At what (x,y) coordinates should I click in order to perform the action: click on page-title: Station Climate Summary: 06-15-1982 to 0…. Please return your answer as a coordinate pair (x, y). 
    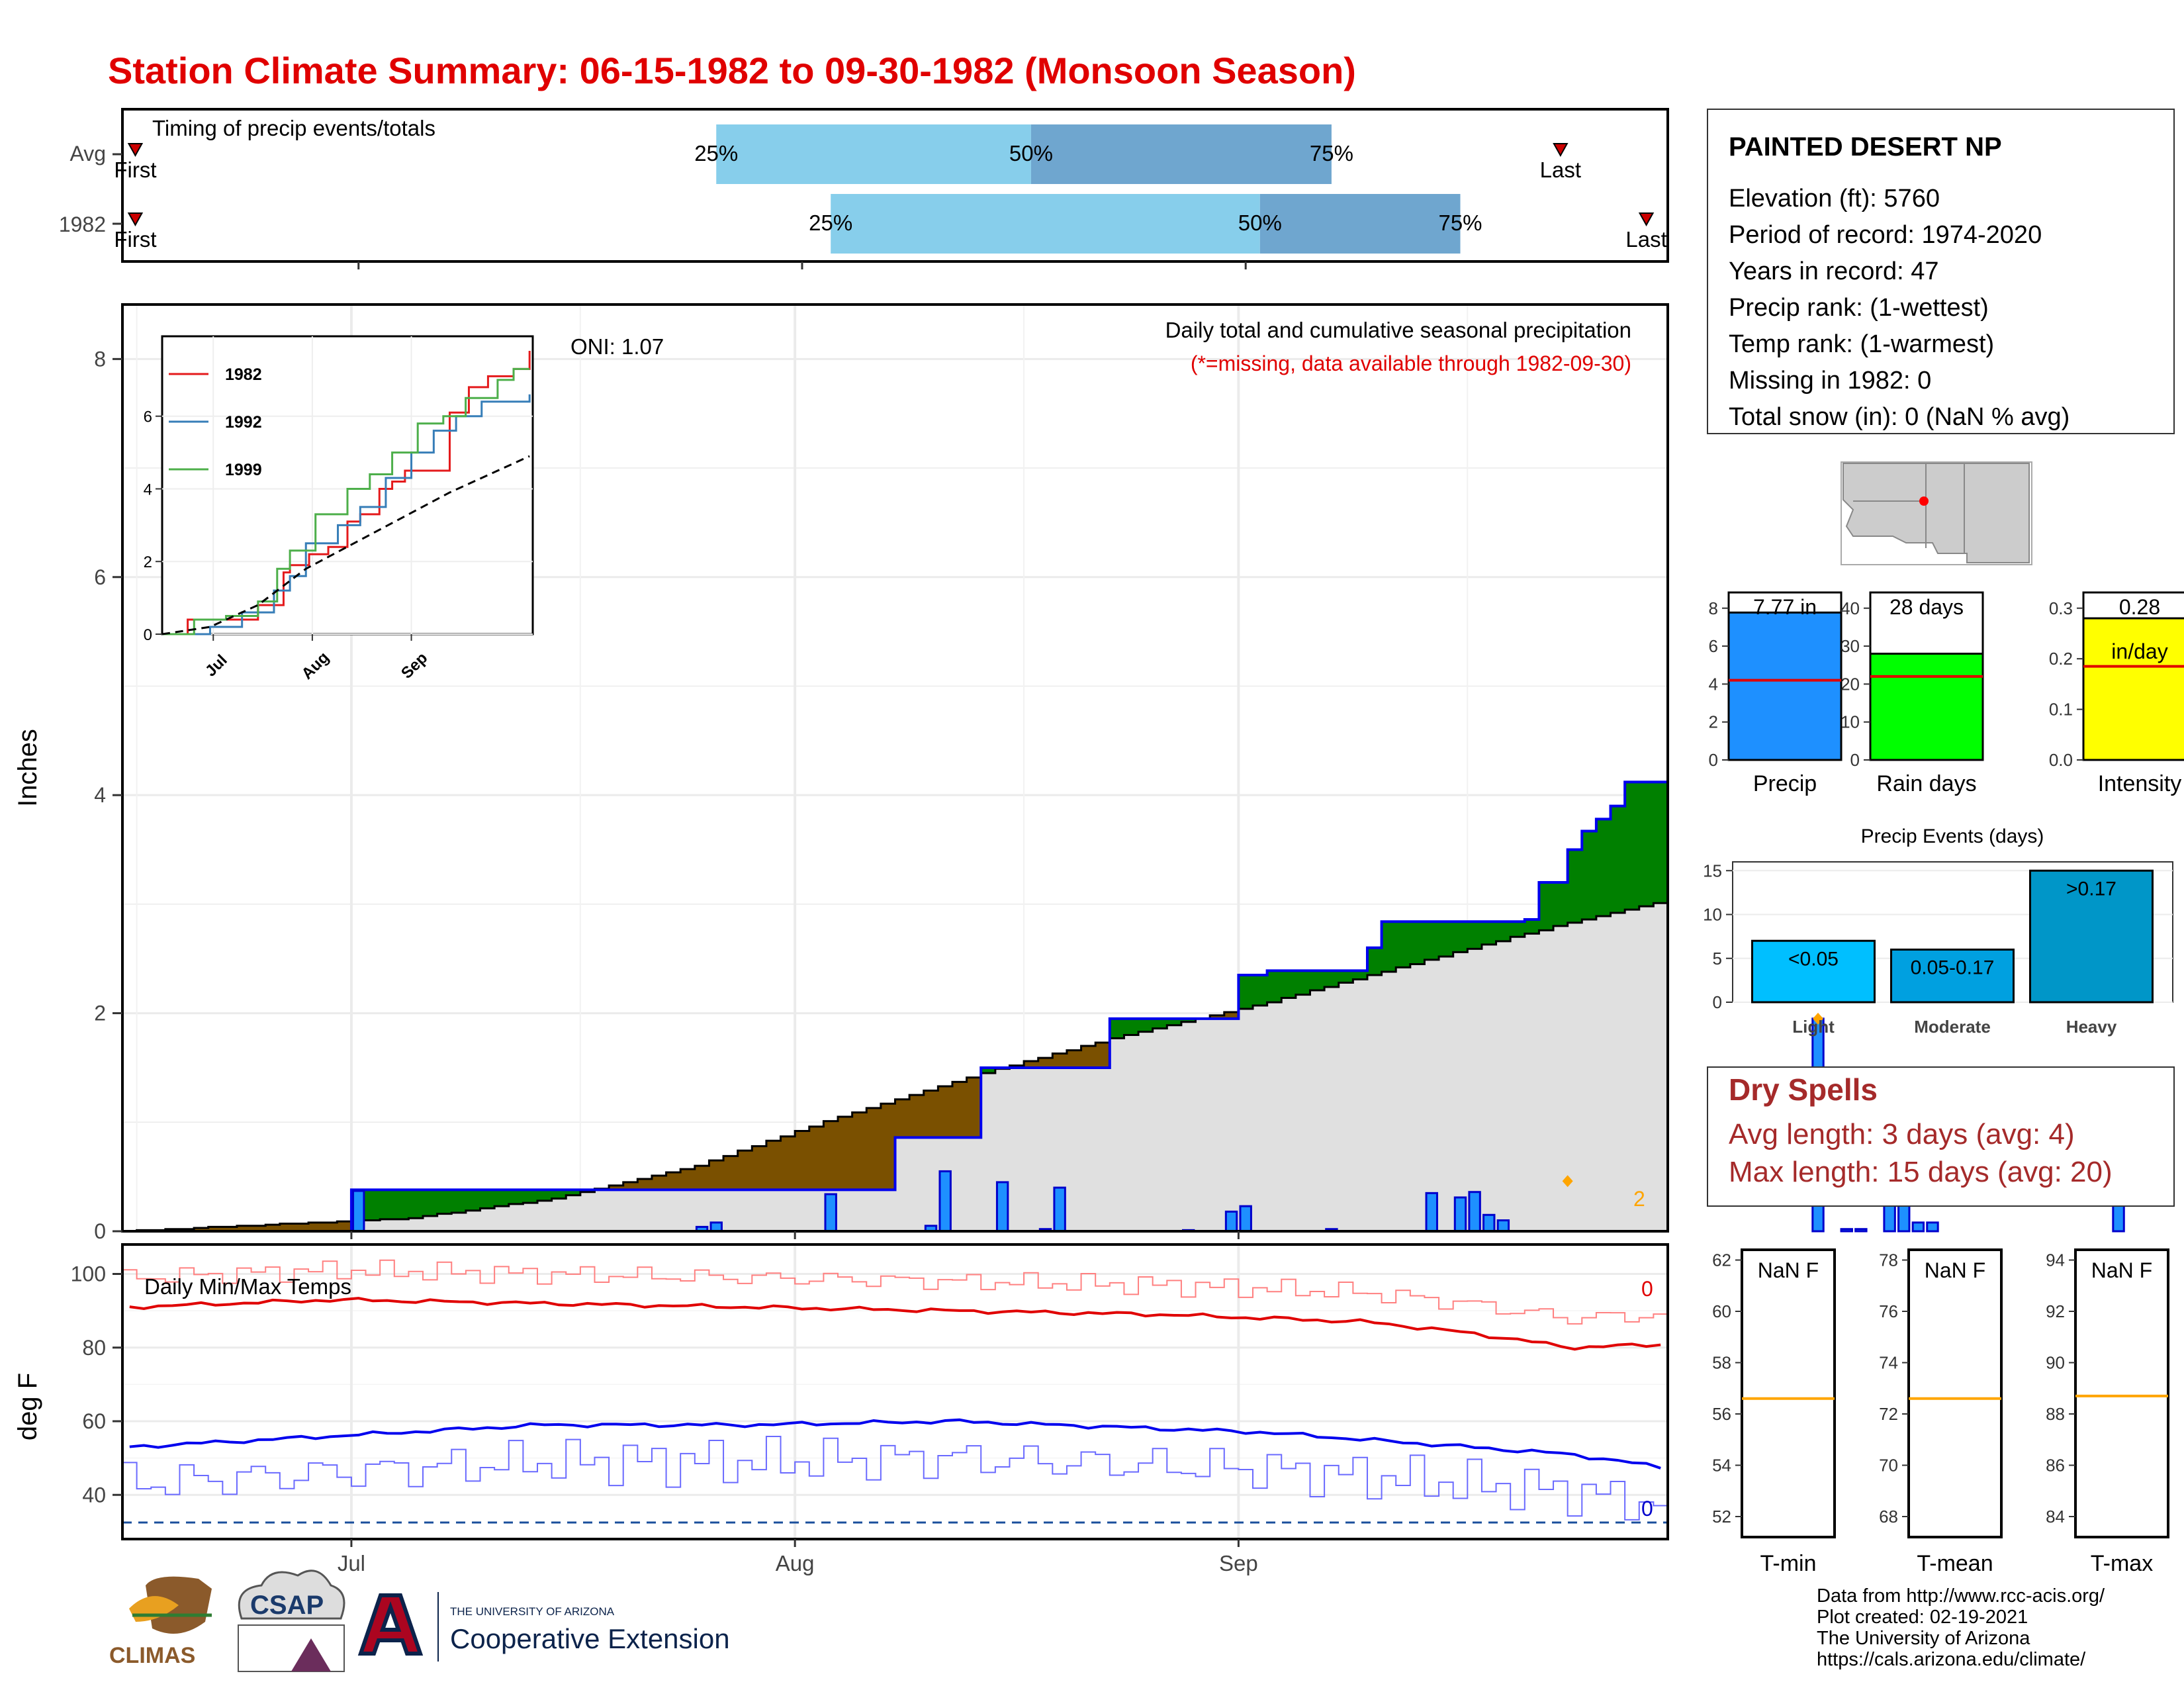
    Looking at the image, I should click on (732, 70).